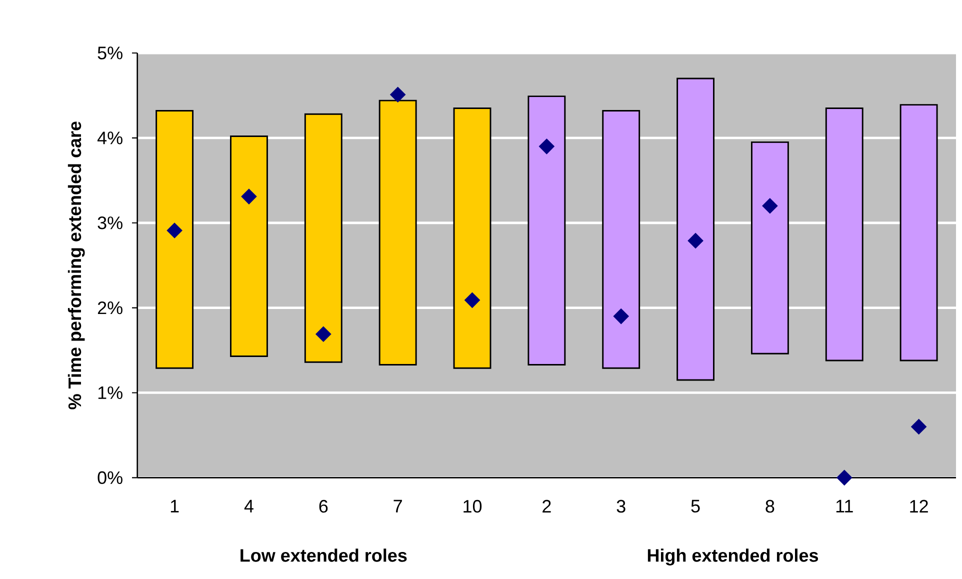 The image size is (962, 579). I want to click on y-tick-label: 2%, so click(110, 307).